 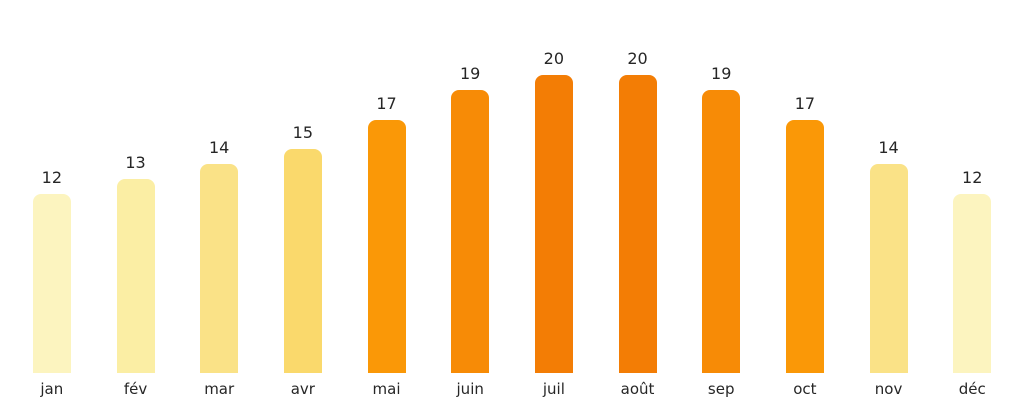 I want to click on x-tick-label: juin, so click(x=470, y=388).